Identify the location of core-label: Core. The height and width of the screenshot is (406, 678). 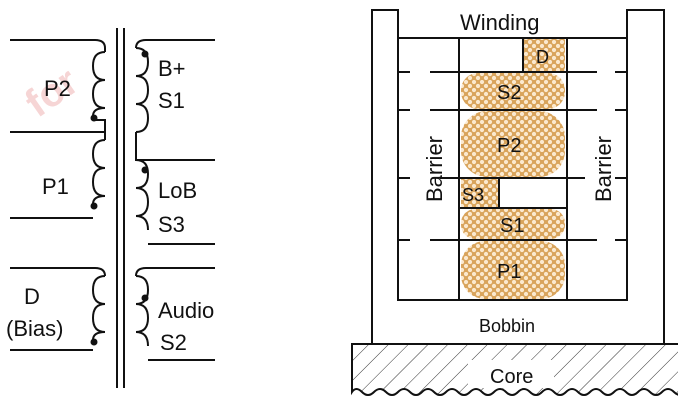
(511, 377).